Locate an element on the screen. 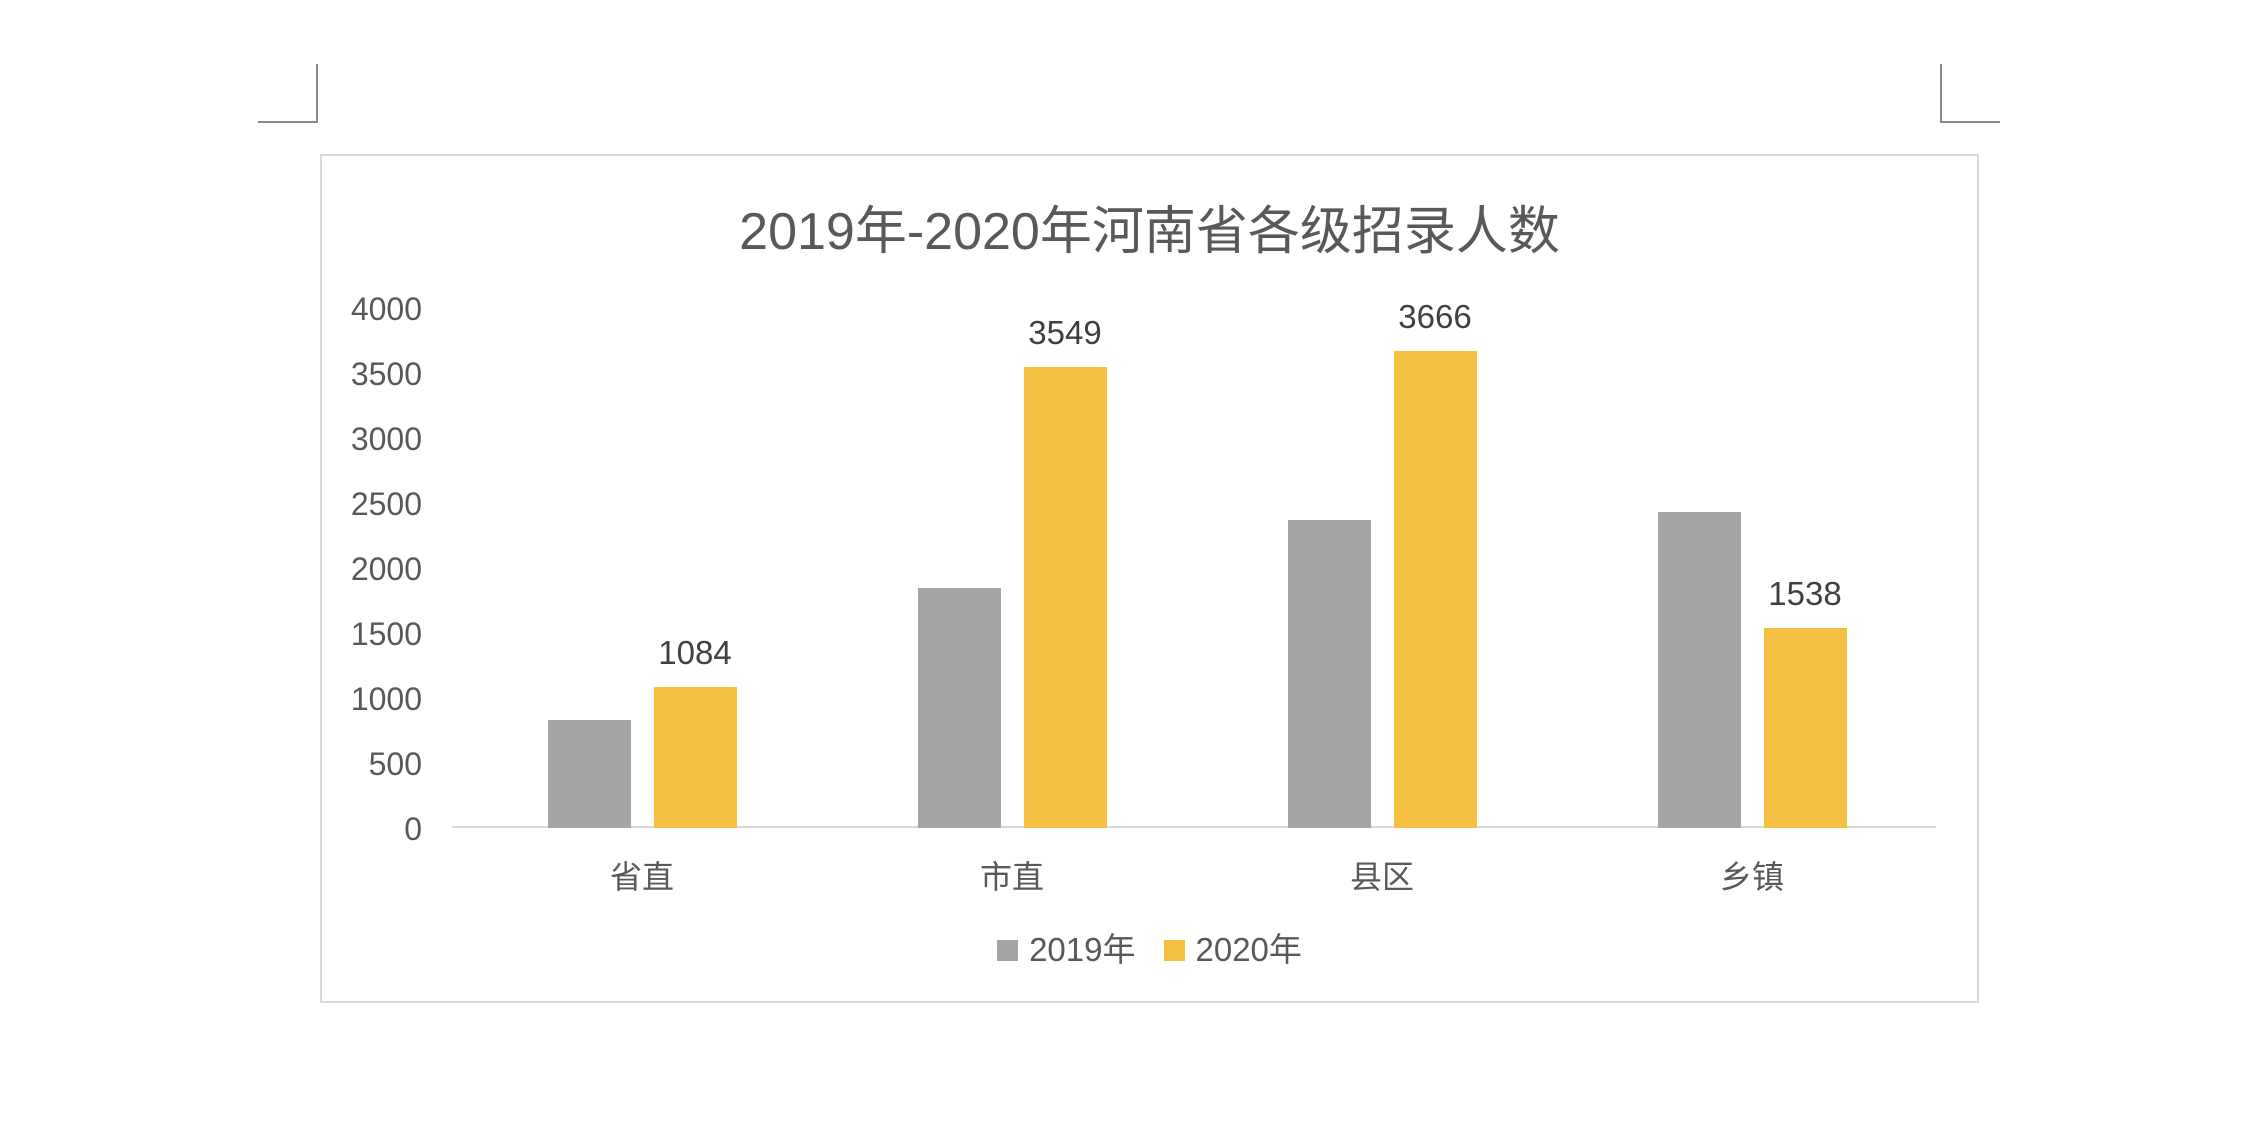  y-tick-label: 1000 is located at coordinates (386, 699).